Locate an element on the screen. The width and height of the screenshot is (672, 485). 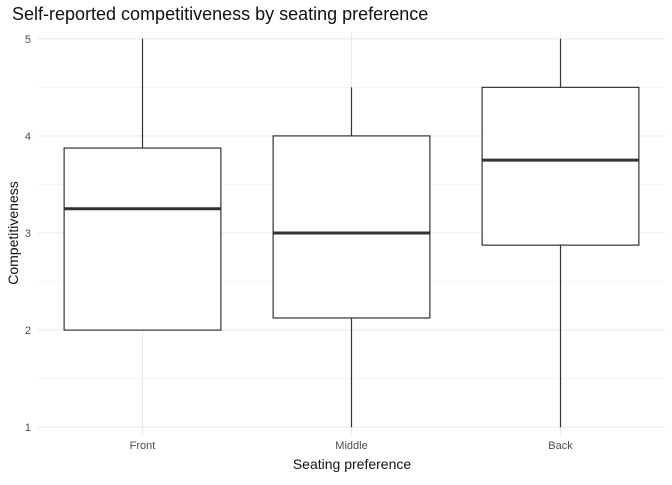
x-tick-label: Back is located at coordinates (560, 446).